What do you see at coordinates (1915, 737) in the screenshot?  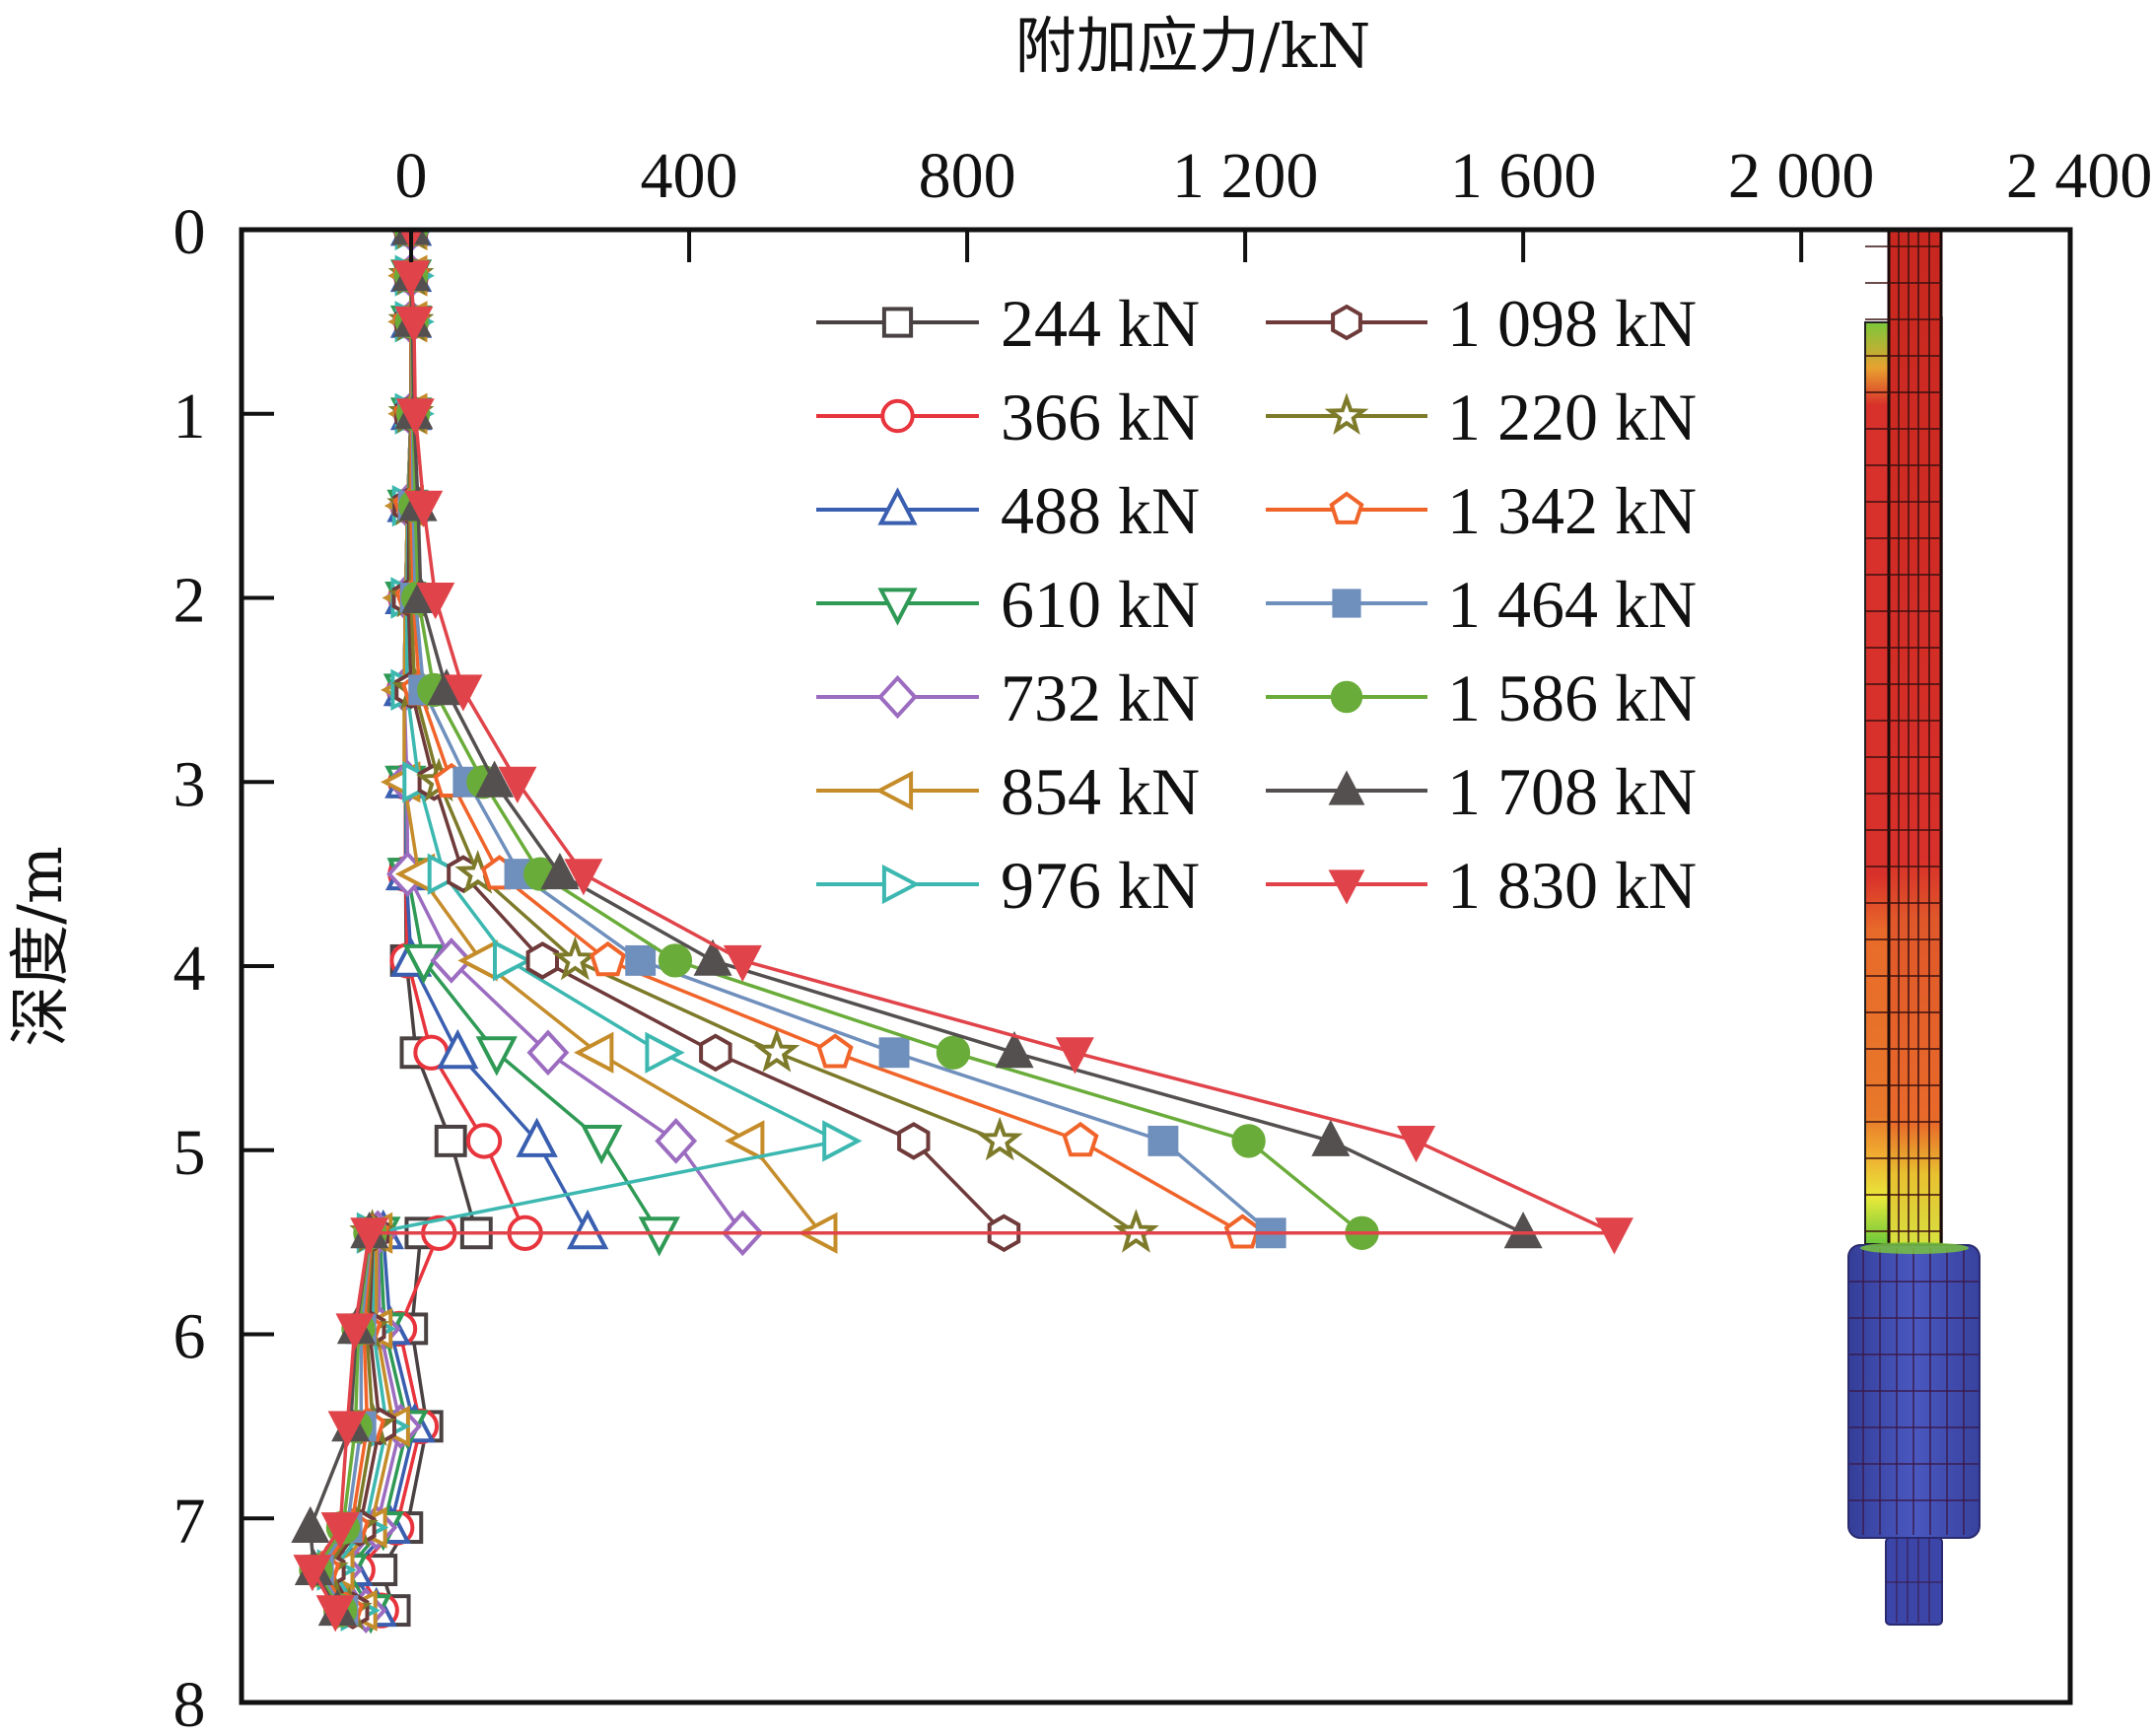 I see `pile-shaft` at bounding box center [1915, 737].